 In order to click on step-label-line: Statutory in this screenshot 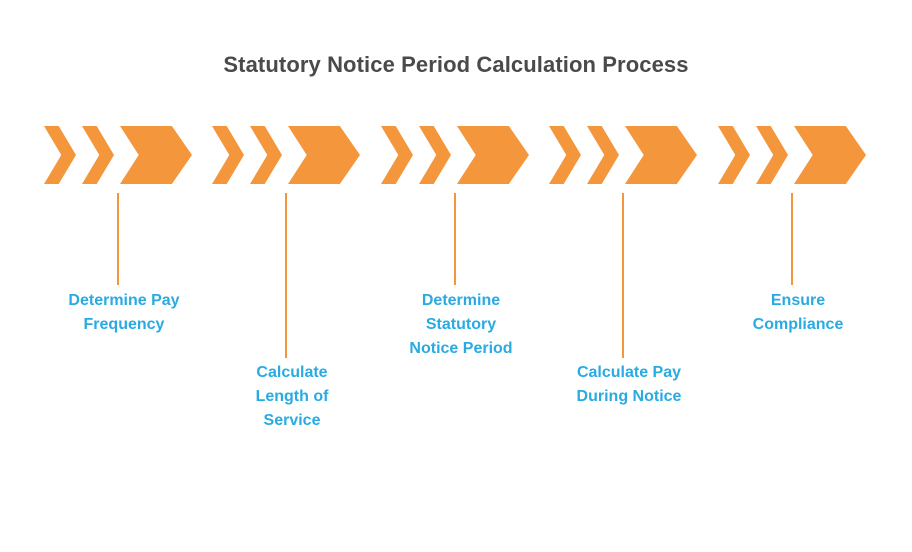, I will do `click(461, 324)`.